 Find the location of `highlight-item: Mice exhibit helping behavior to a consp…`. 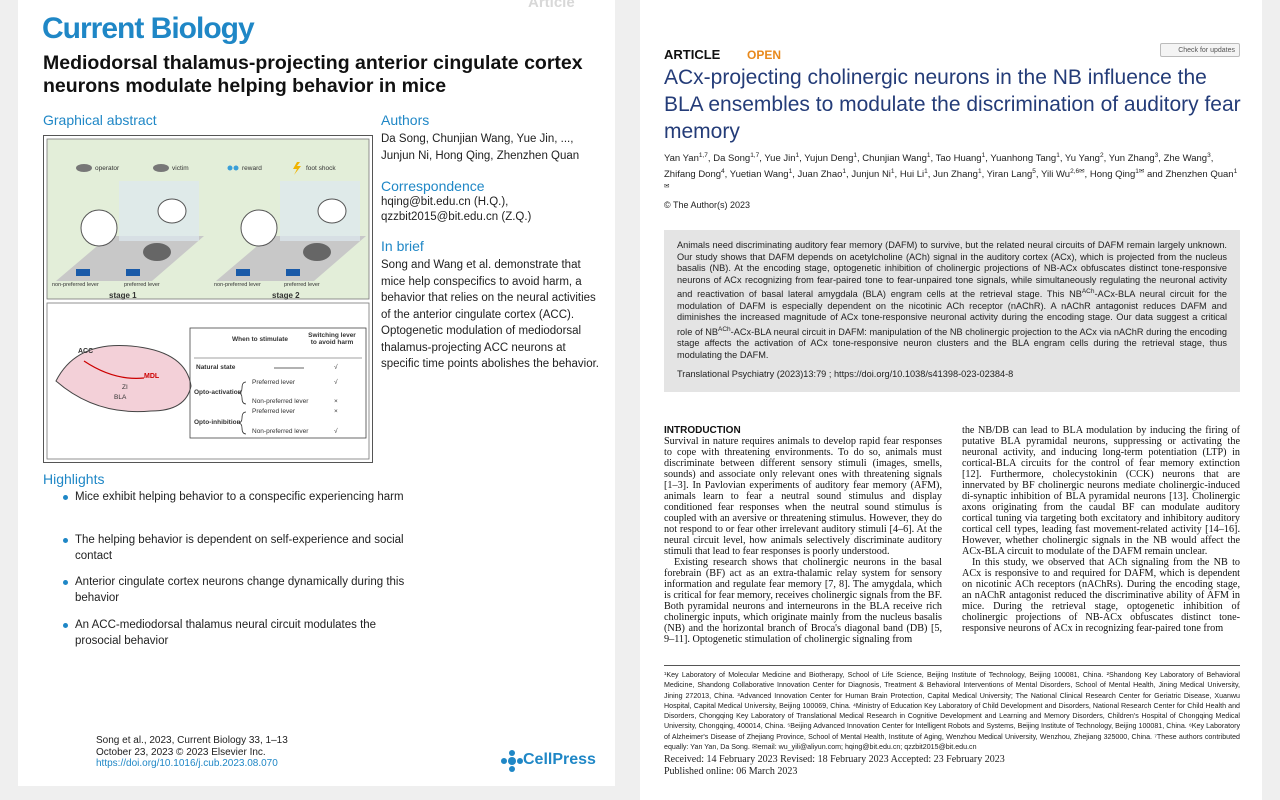

highlight-item: Mice exhibit helping behavior to a consp… is located at coordinates (233, 497).